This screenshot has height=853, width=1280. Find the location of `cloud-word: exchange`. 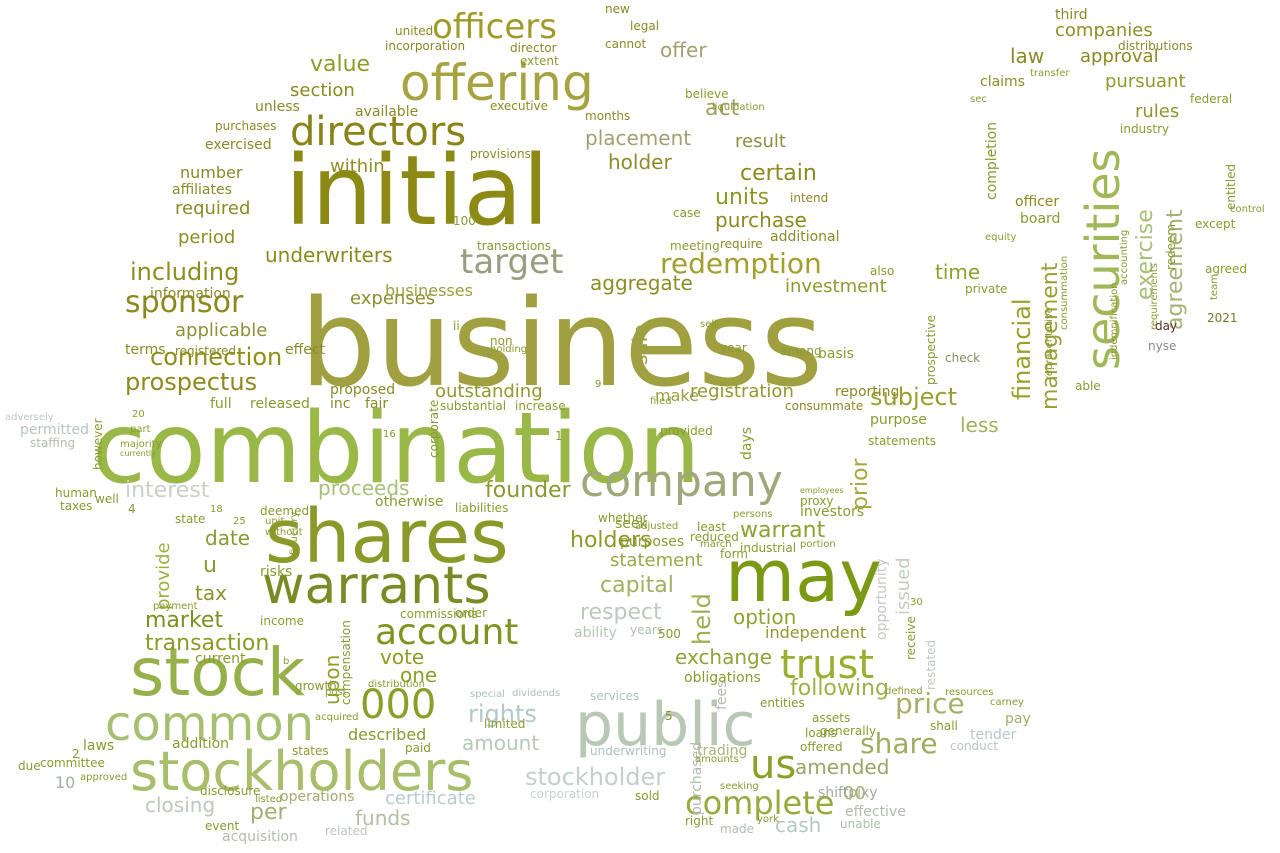

cloud-word: exchange is located at coordinates (723, 657).